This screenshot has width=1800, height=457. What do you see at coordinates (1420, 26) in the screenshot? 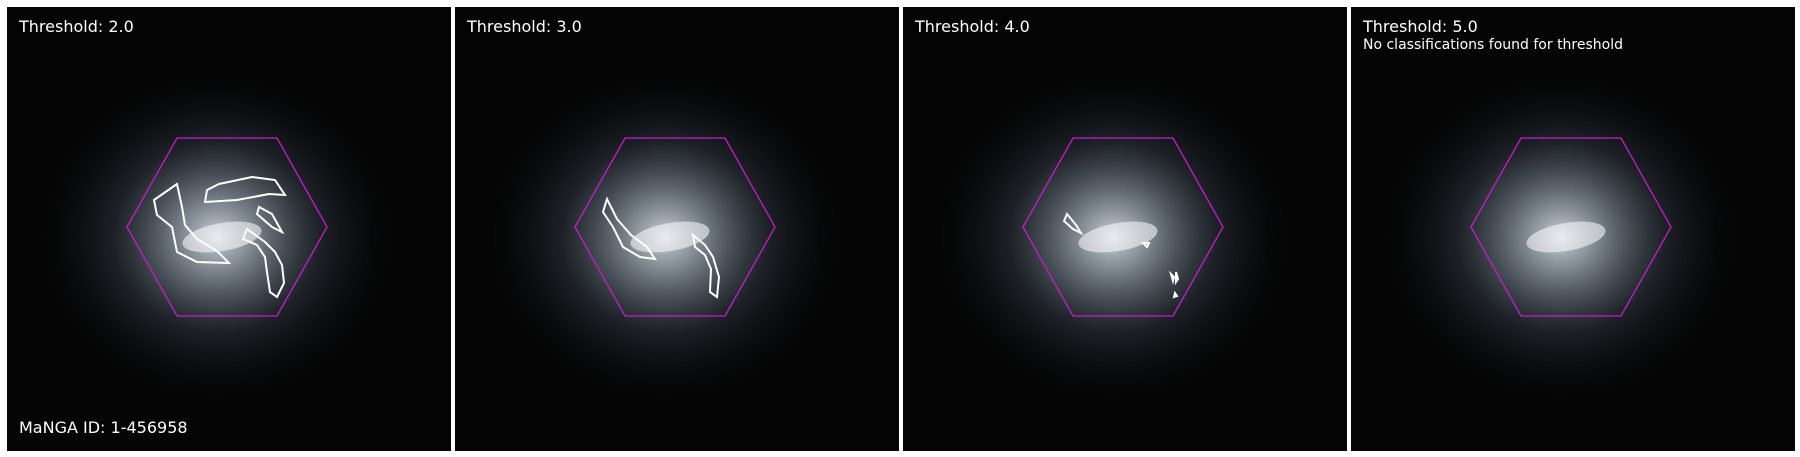
I see `threshold-label: Threshold: 5.0` at bounding box center [1420, 26].